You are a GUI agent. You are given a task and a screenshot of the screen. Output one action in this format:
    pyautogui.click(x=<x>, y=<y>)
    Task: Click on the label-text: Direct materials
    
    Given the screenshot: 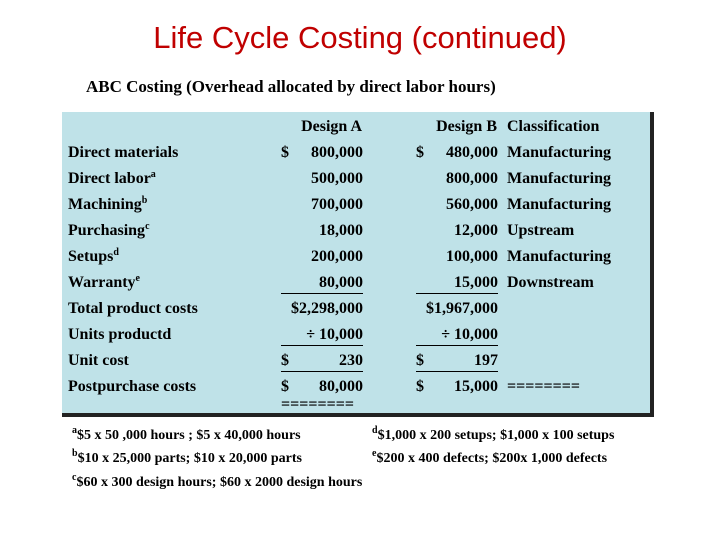 What is the action you would take?
    pyautogui.click(x=123, y=152)
    